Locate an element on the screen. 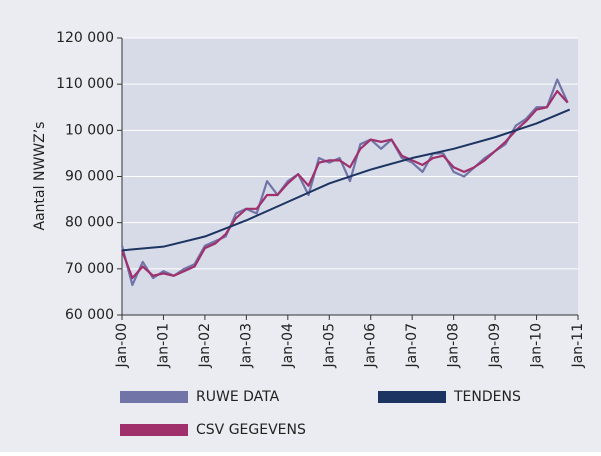 The height and width of the screenshot is (456, 601). x-tick-label: Jan-06 is located at coordinates (371, 346).